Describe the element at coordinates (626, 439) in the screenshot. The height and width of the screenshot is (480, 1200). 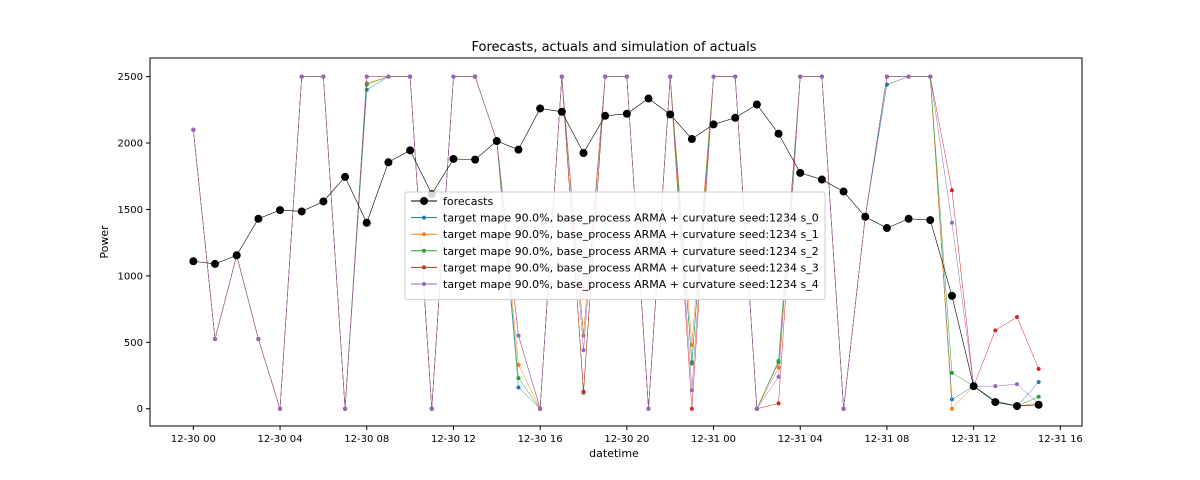
I see `x-tick-label: 12-30 20` at that location.